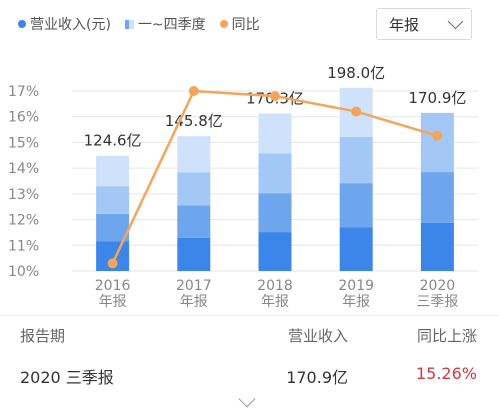 This screenshot has height=408, width=499. I want to click on y-tick-label: 11%, so click(23, 246).